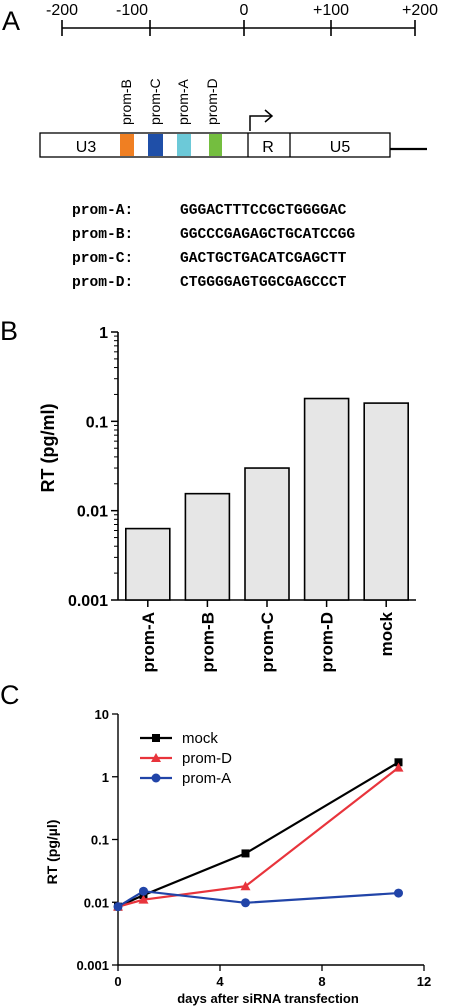 The width and height of the screenshot is (456, 1008). Describe the element at coordinates (267, 235) in the screenshot. I see `seq-value: GGCCCGAGAGCTGCATCCGG` at that location.